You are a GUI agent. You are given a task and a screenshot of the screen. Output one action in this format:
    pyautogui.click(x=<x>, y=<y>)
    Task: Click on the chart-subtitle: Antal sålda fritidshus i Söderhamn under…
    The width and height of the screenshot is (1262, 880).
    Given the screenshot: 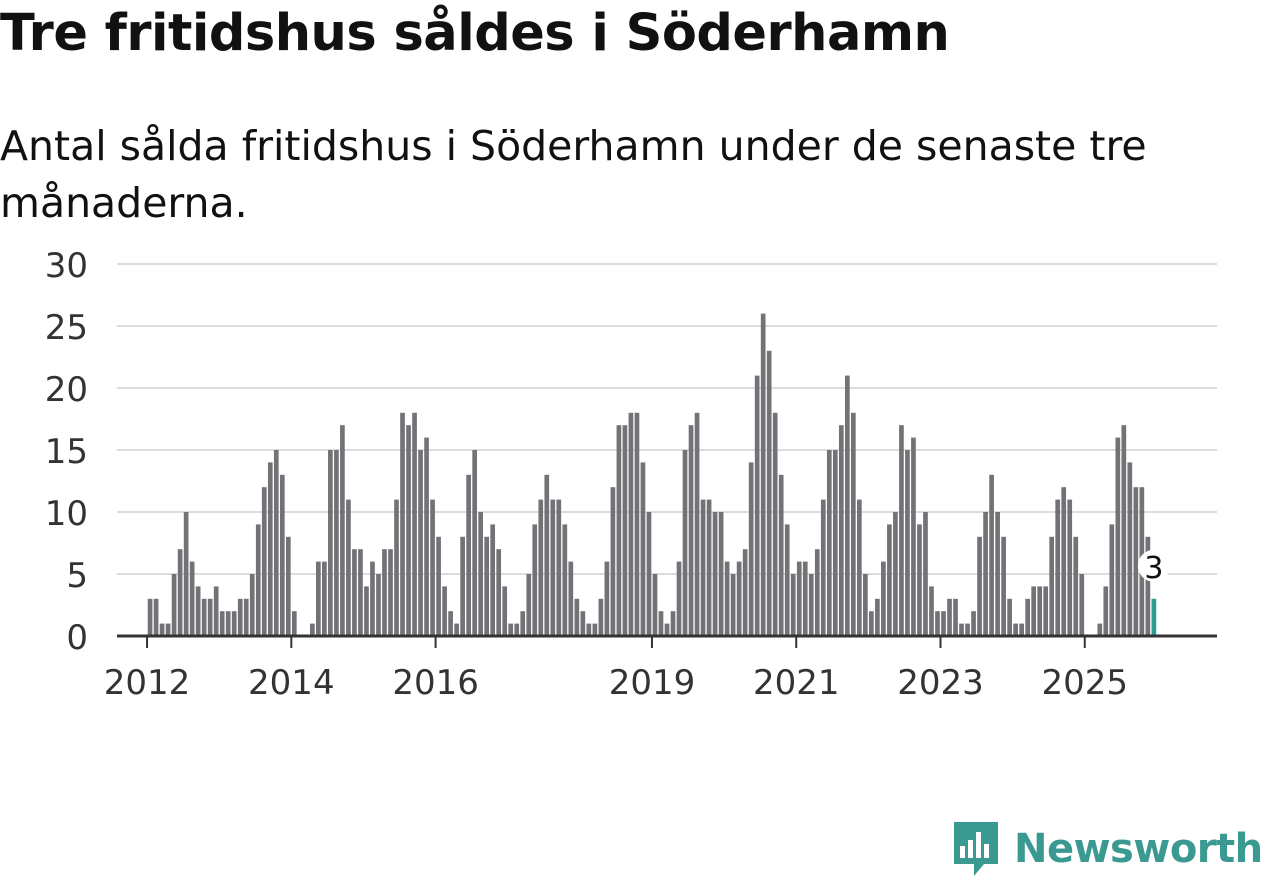 What is the action you would take?
    pyautogui.click(x=573, y=174)
    